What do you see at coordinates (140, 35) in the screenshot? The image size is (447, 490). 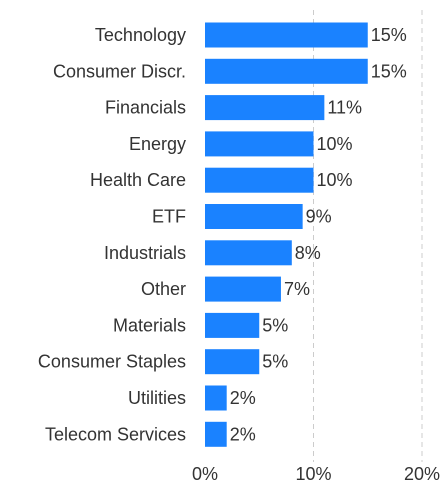 I see `category-label-0: Technology` at bounding box center [140, 35].